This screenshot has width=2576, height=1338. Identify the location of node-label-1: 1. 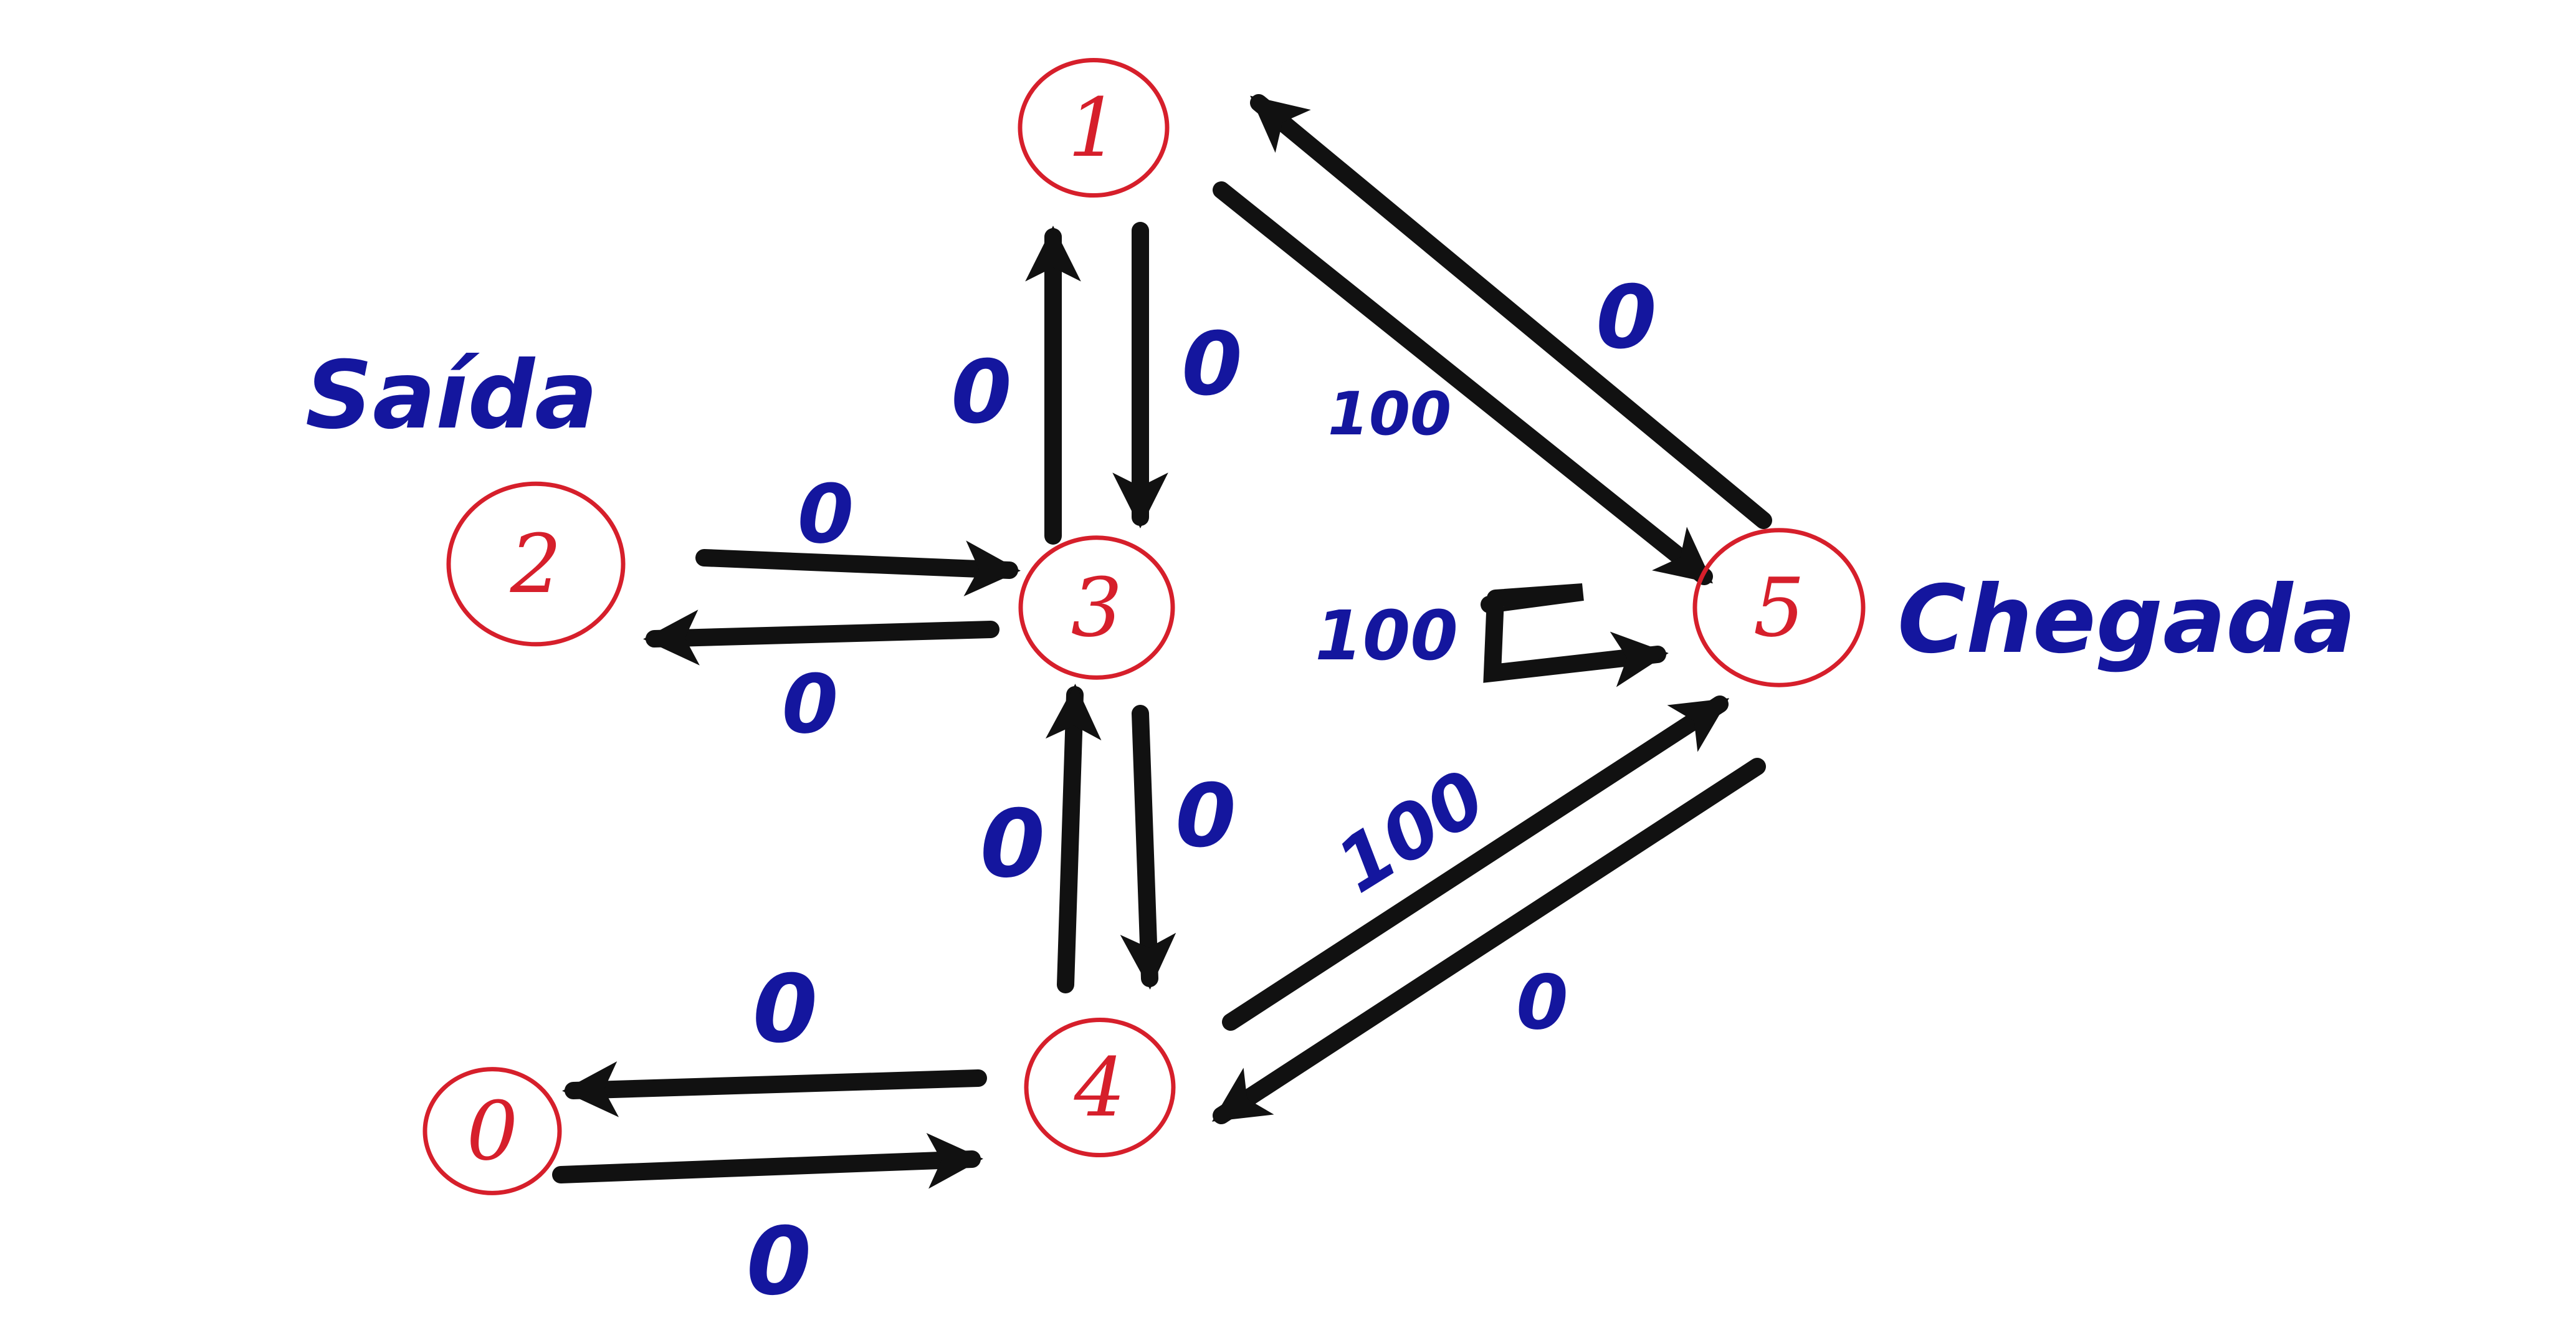
(1094, 127).